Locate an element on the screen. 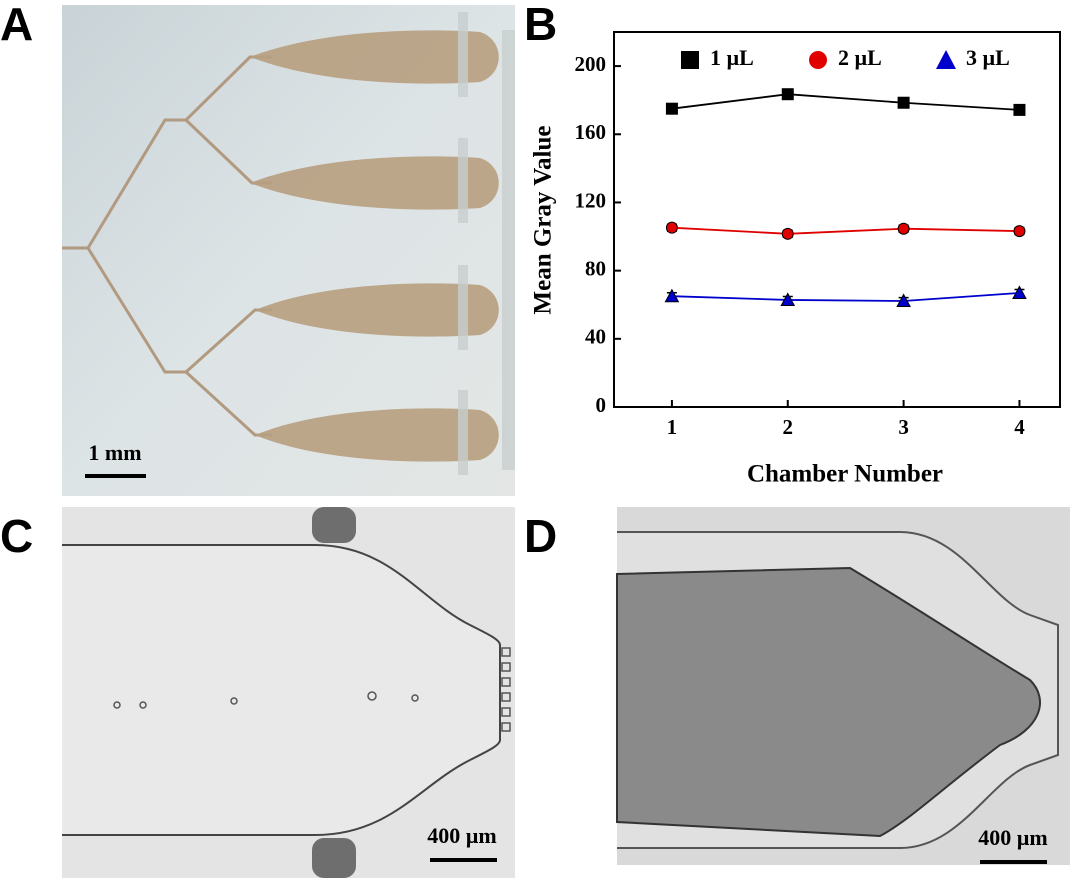 The width and height of the screenshot is (1080, 881). panel-label: D is located at coordinates (540, 536).